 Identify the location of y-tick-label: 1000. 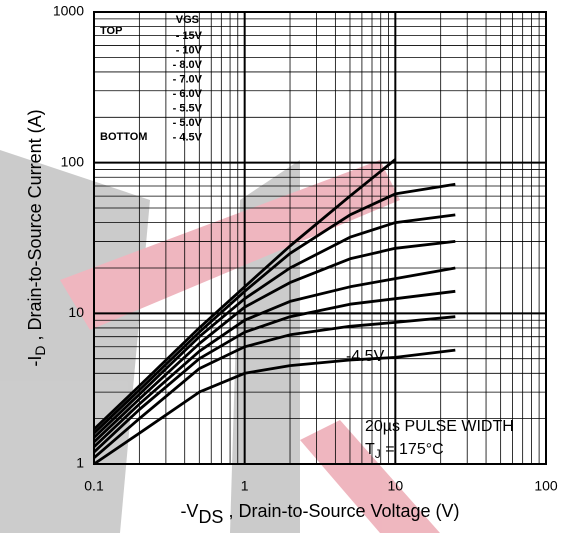
(68, 11).